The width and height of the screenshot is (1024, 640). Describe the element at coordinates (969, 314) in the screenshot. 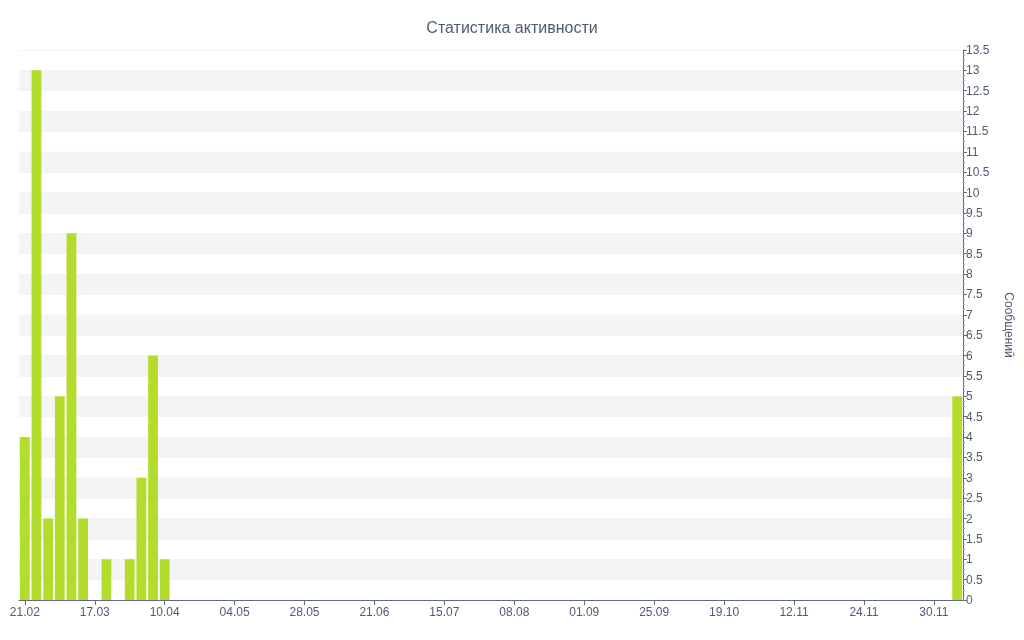

I see `y-tick-label: 7` at that location.